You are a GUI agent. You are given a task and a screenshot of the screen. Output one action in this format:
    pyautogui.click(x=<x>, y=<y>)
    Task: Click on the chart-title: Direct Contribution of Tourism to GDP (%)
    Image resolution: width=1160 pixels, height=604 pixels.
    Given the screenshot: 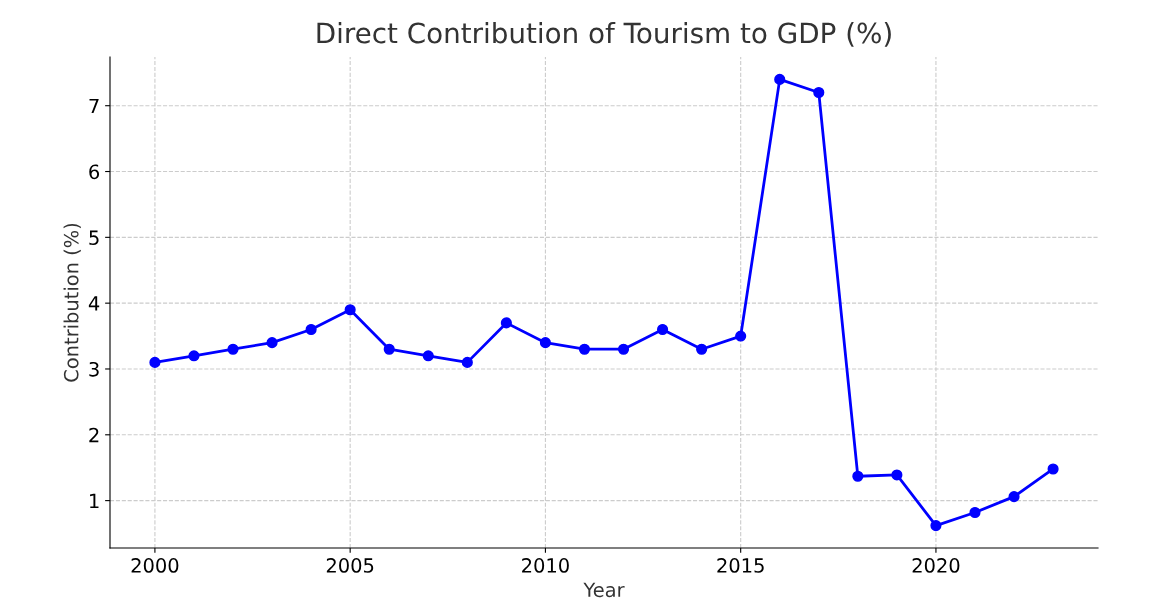 What is the action you would take?
    pyautogui.click(x=604, y=34)
    